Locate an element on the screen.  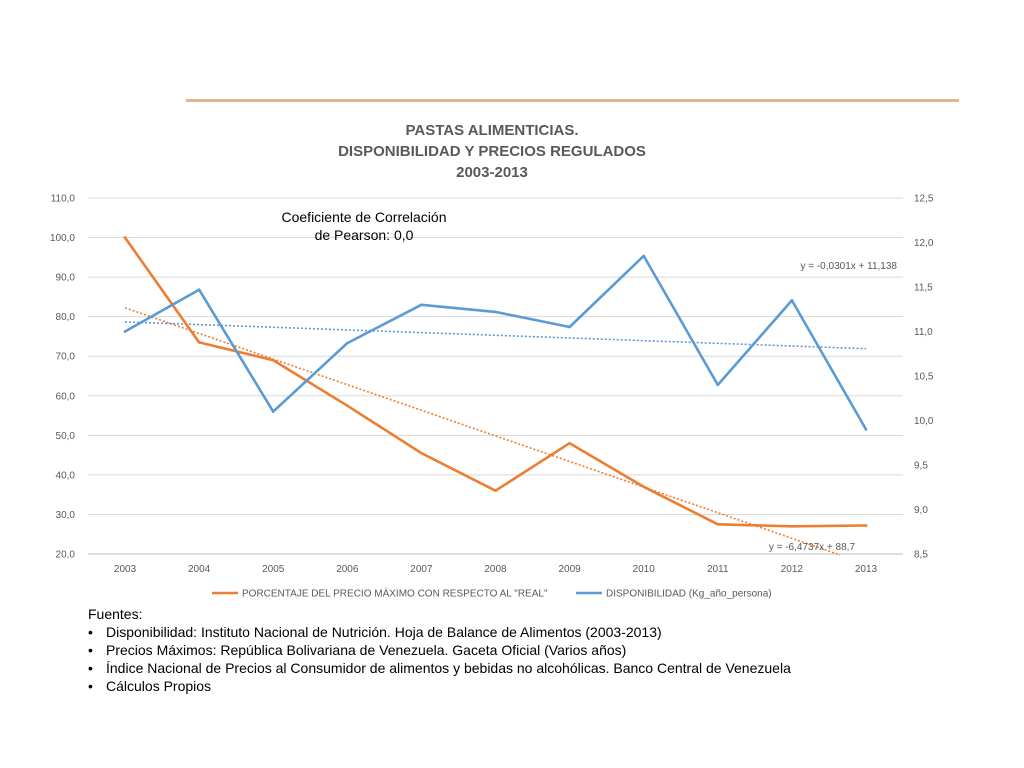
x-tick-label: 2007 is located at coordinates (421, 569).